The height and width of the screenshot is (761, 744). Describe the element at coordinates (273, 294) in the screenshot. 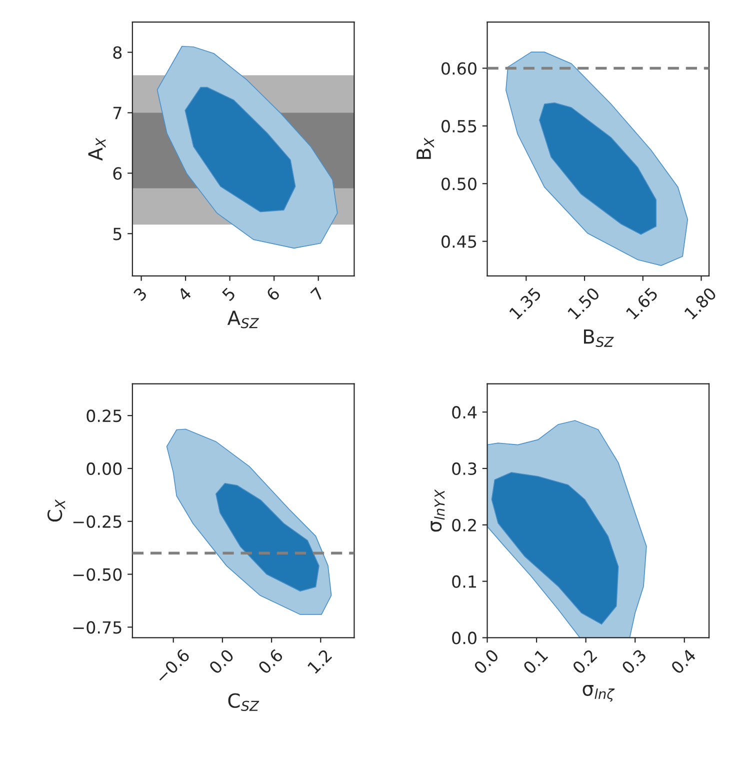

I see `x-tick-label: 6` at that location.